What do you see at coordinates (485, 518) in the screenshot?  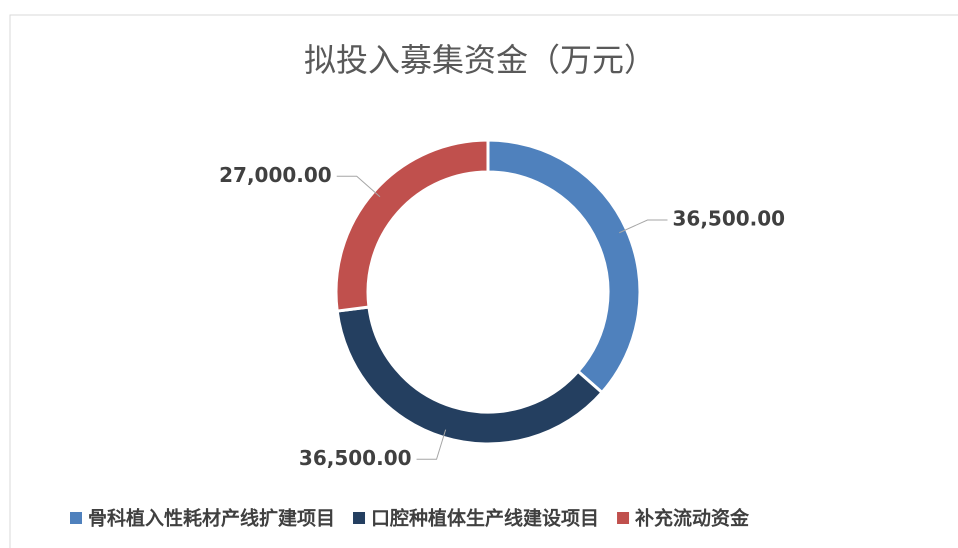 I see `legend-label: 口腔种植体生产线建设项目` at bounding box center [485, 518].